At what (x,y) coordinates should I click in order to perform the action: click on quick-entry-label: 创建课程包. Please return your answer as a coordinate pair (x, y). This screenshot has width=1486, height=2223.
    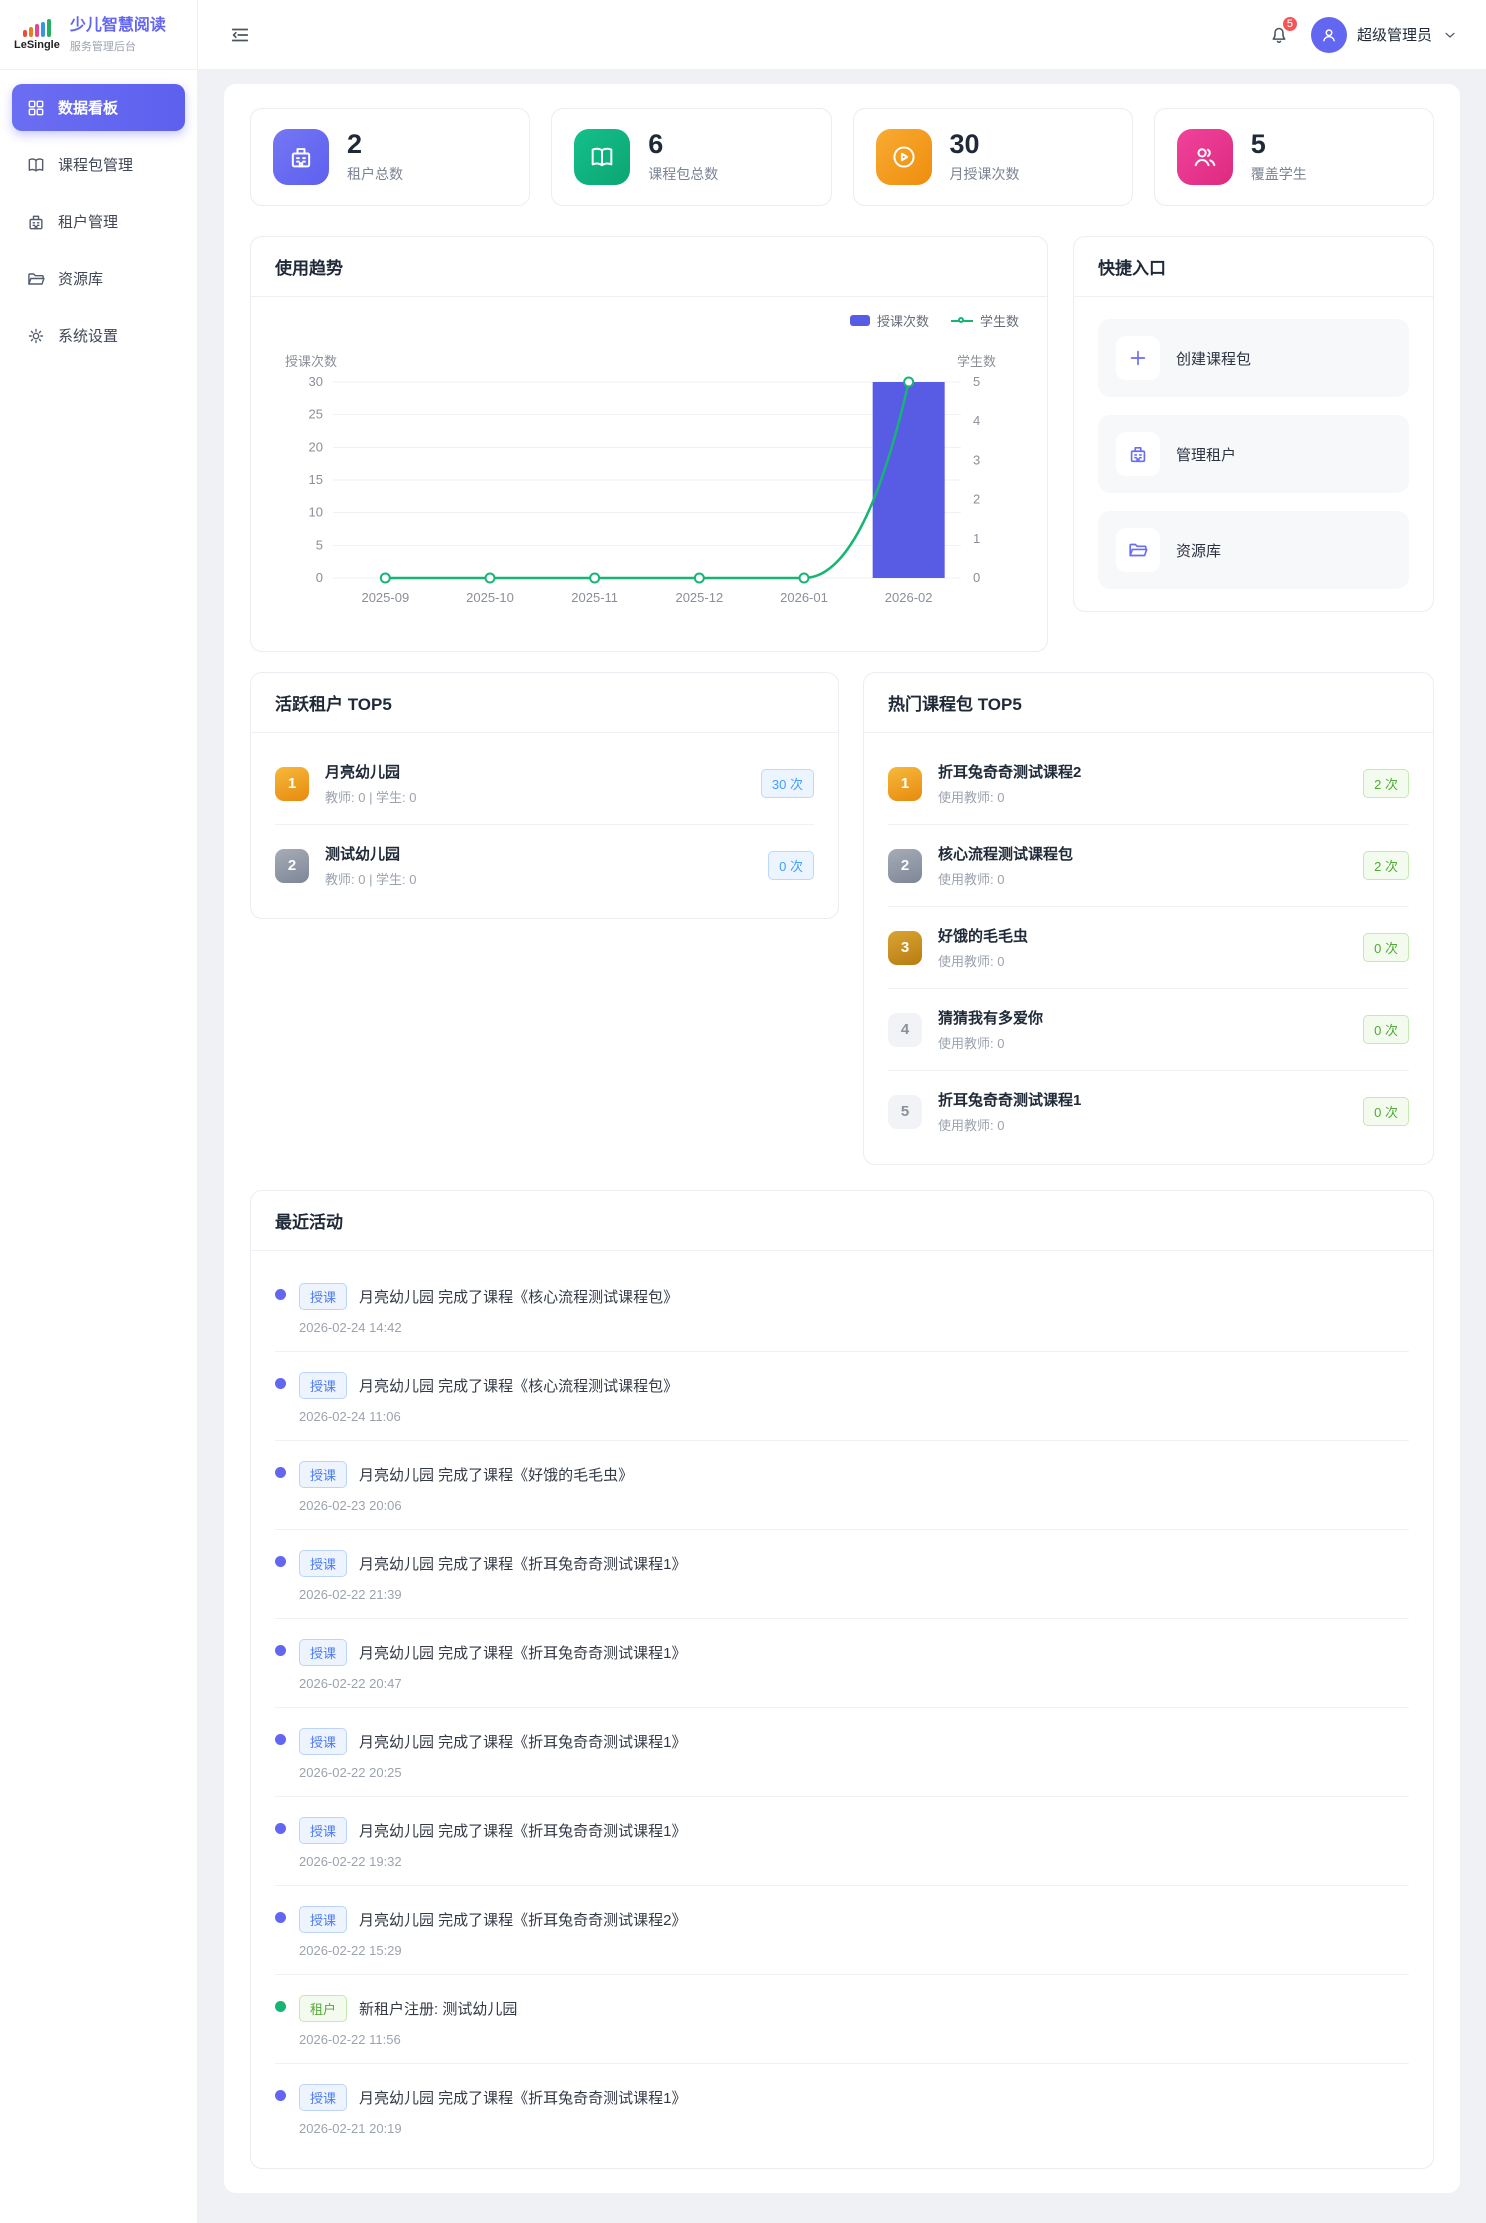
    Looking at the image, I should click on (1214, 359).